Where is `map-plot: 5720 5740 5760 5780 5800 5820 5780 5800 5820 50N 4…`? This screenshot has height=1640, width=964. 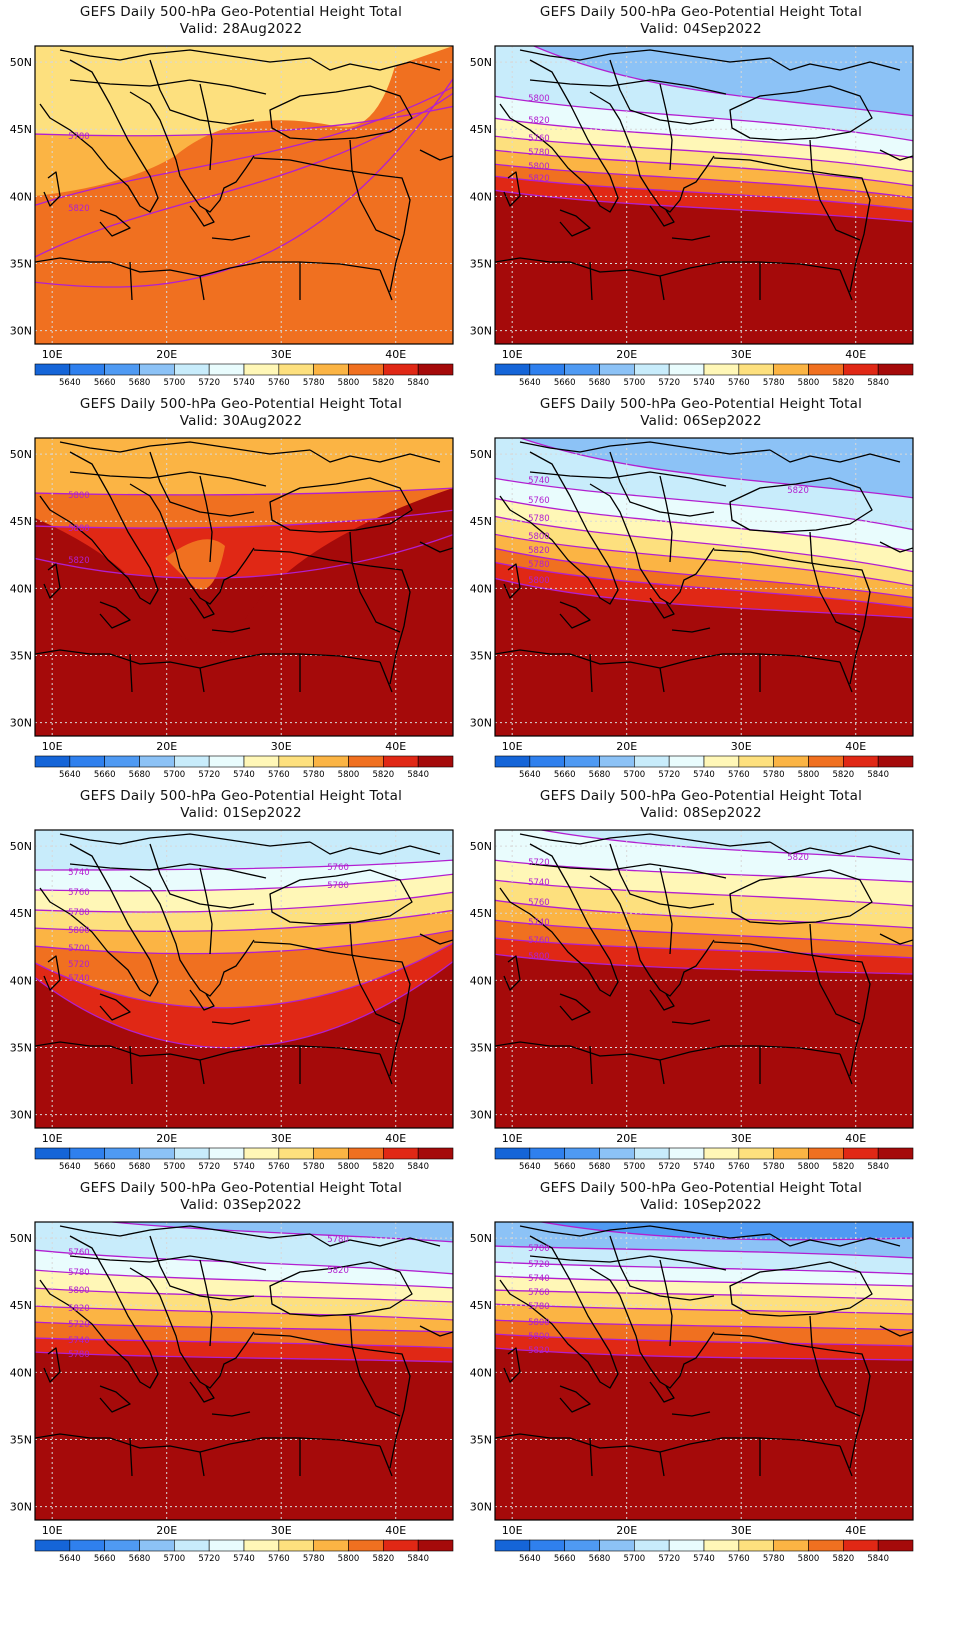
map-plot: 5720 5740 5760 5780 5800 5820 5780 5800 5820 50N 4… is located at coordinates (692, 608).